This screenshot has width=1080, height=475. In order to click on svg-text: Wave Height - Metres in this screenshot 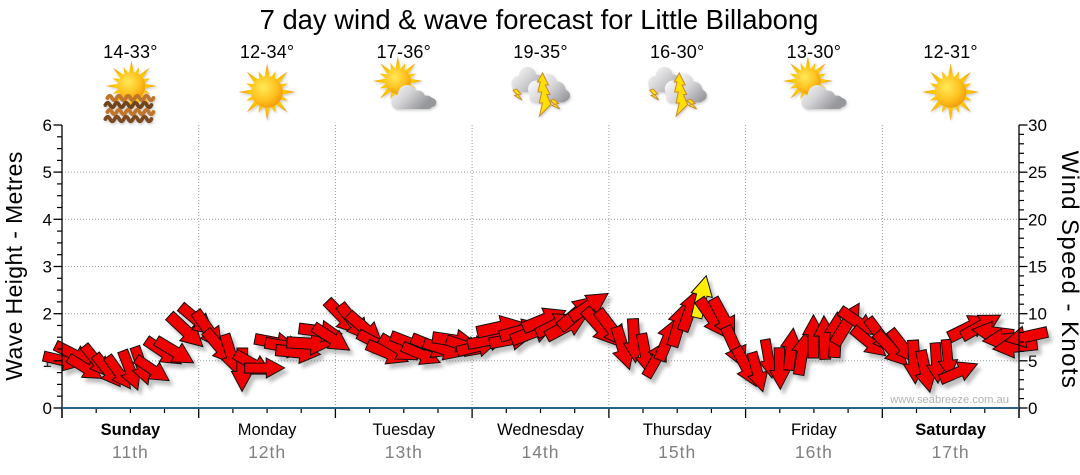, I will do `click(14, 266)`.